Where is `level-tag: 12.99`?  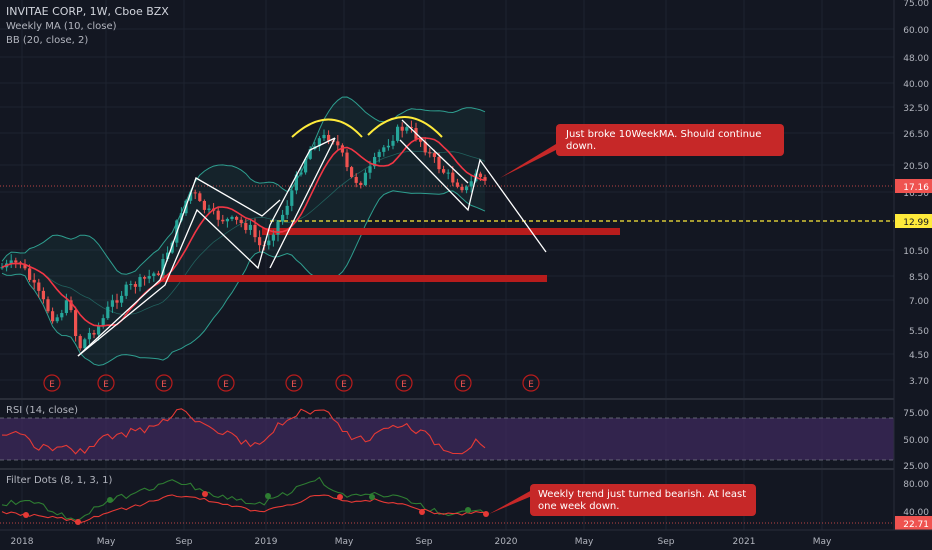 level-tag: 12.99 is located at coordinates (913, 221).